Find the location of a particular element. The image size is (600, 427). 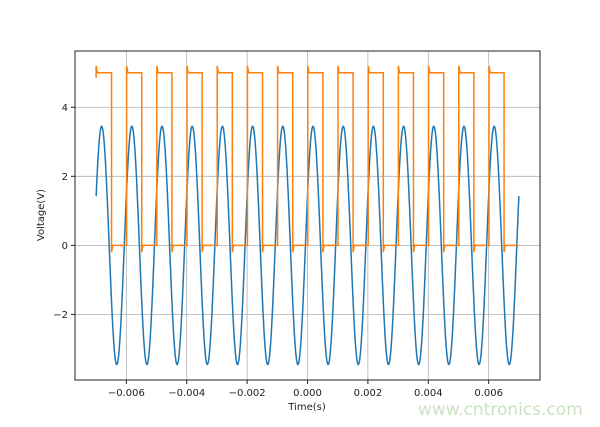

x-tick-label: 0.000 is located at coordinates (307, 393).